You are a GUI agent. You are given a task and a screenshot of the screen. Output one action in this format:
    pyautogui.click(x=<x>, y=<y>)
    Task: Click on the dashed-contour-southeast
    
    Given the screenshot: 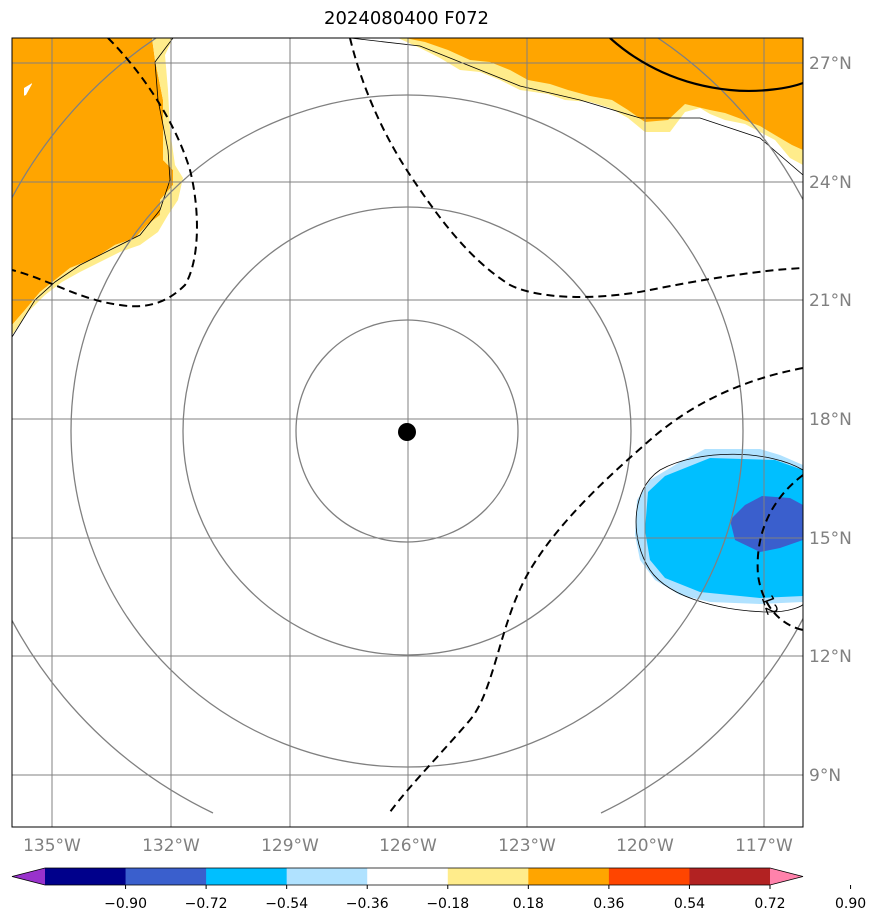 What is the action you would take?
    pyautogui.click(x=779, y=552)
    